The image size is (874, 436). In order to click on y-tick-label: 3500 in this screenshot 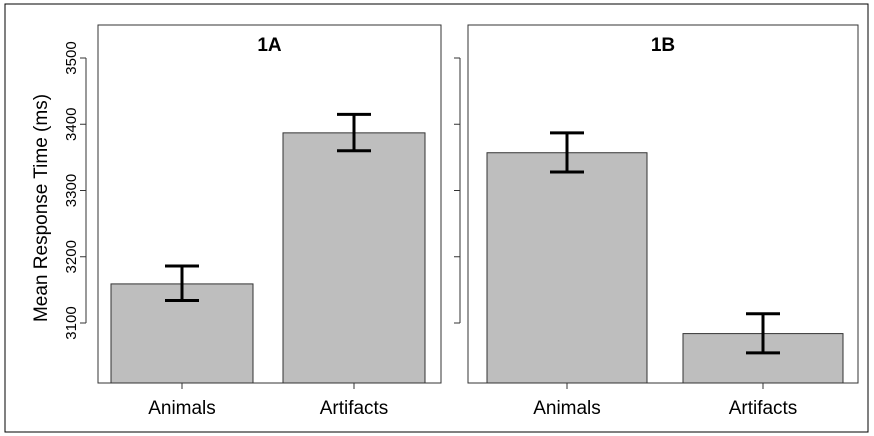, I will do `click(71, 57)`.